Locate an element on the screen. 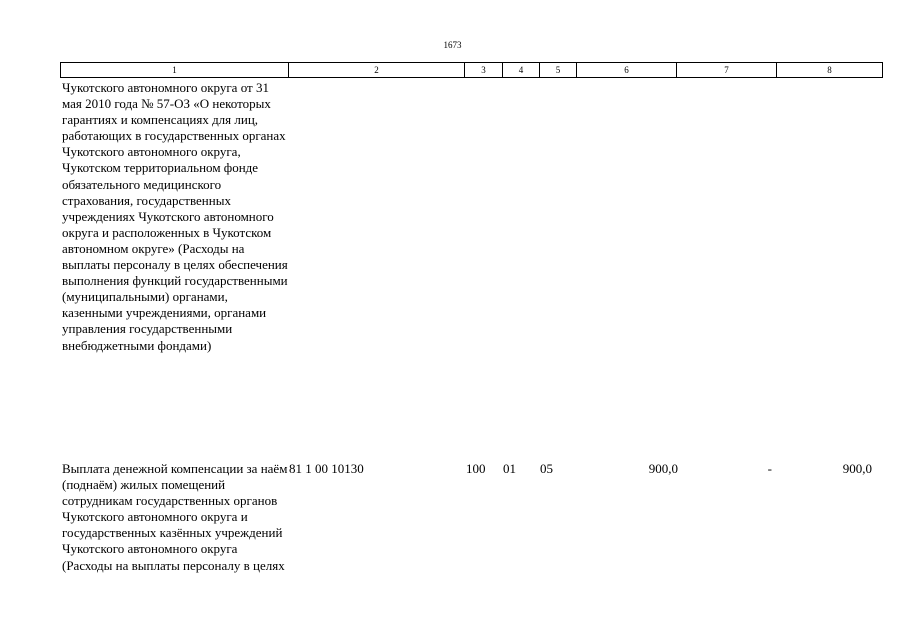  row-target-code: 81 1 00 10130 is located at coordinates (326, 468).